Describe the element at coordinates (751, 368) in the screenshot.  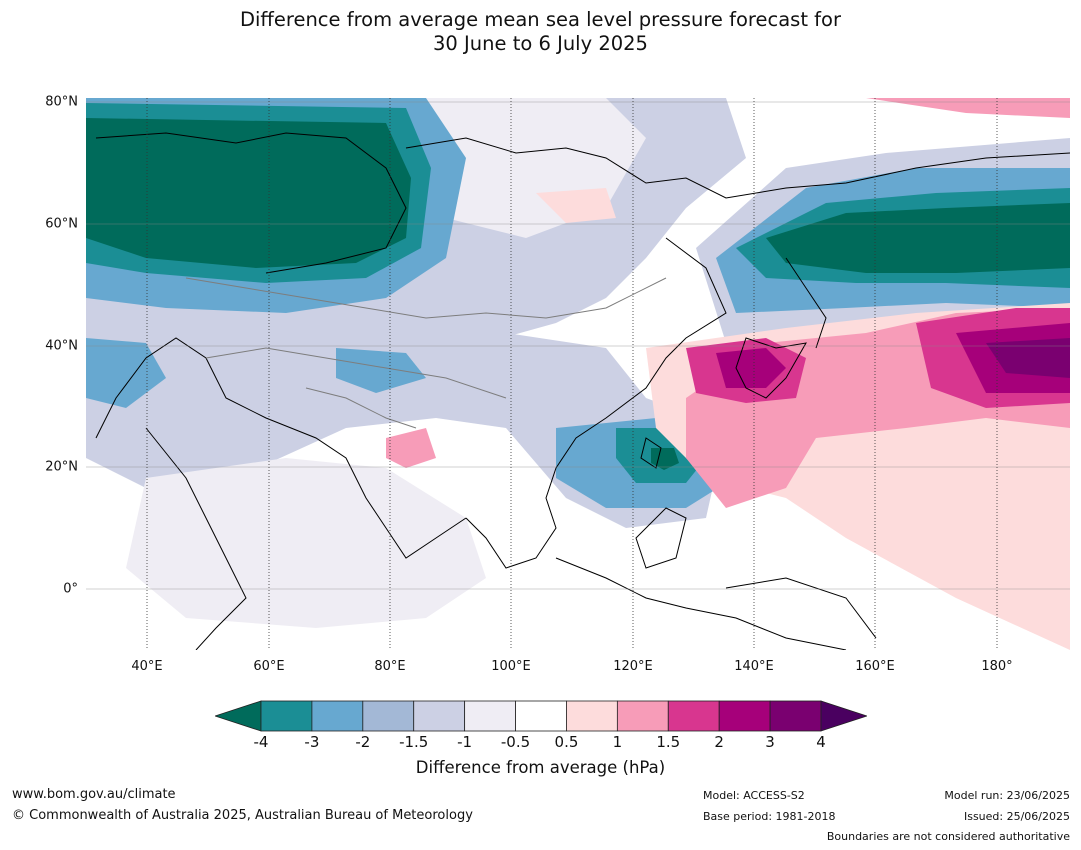
I see `anomaly-region-purple-japan` at that location.